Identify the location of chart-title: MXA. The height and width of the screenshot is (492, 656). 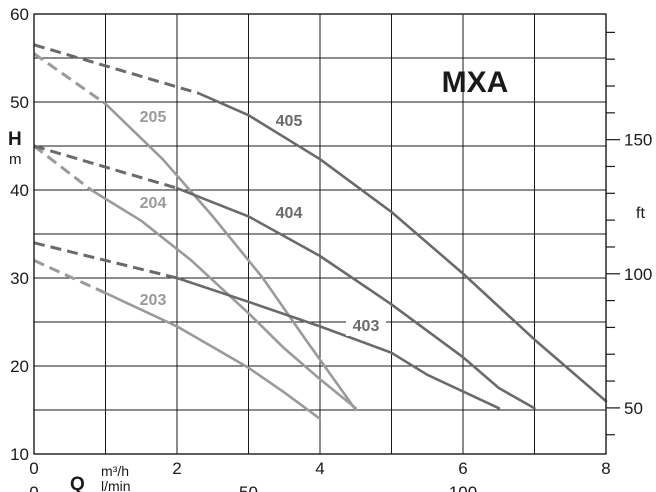
(475, 82).